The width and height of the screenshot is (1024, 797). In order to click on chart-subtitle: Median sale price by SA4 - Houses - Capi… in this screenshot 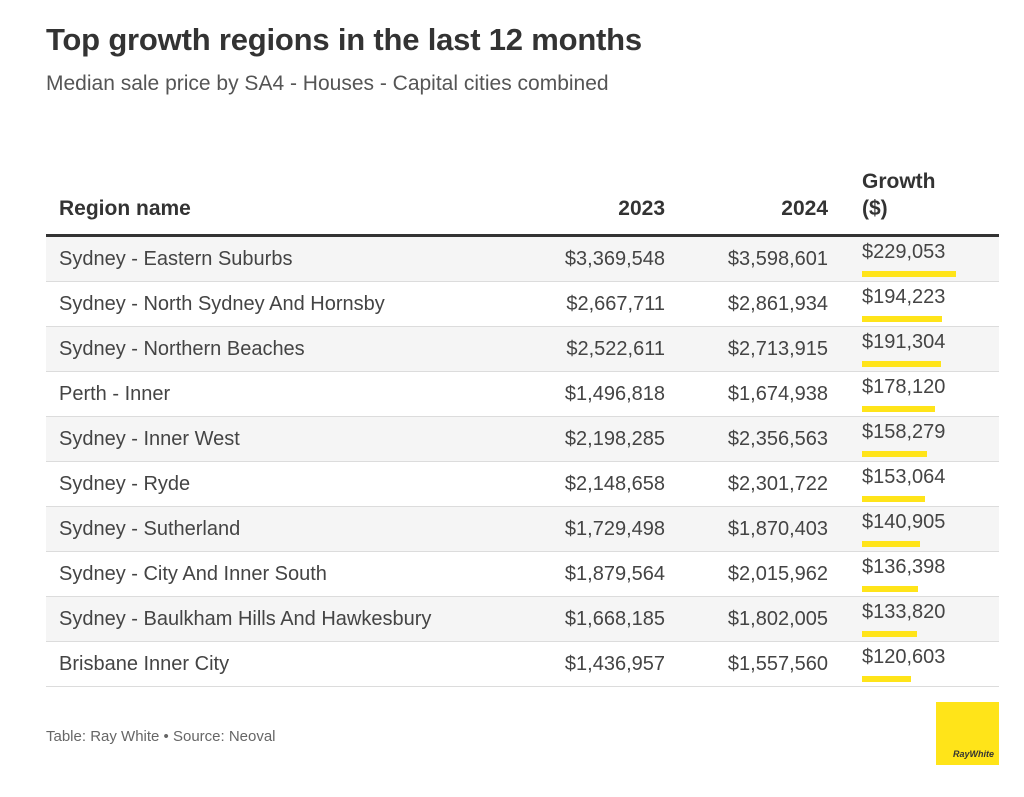, I will do `click(327, 83)`.